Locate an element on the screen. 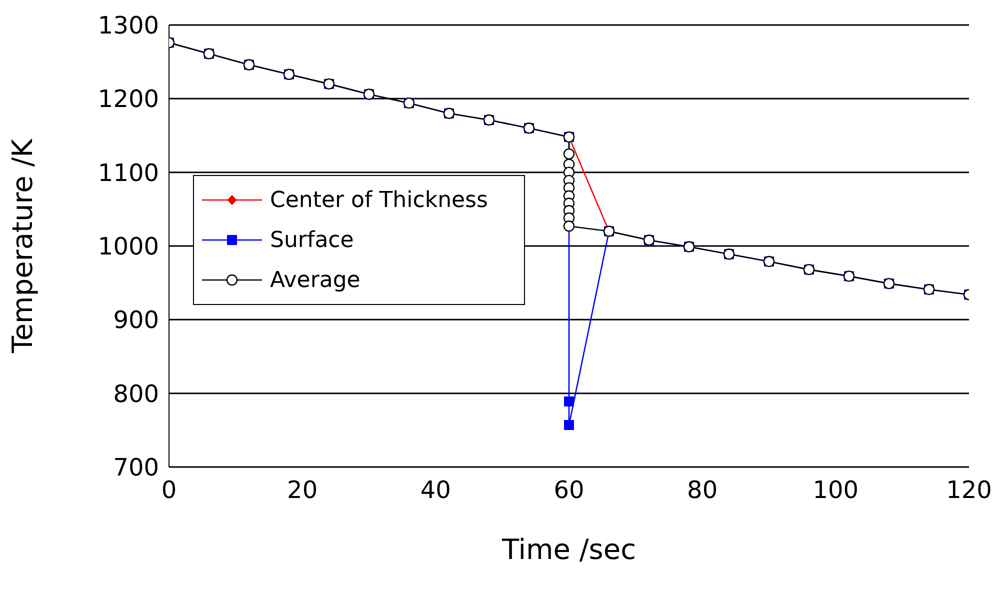 The height and width of the screenshot is (599, 1000). x-tick-label: 100 is located at coordinates (835, 490).